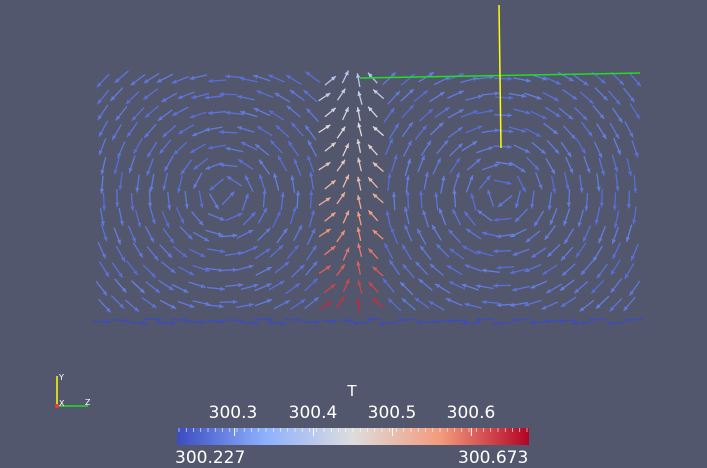 Image resolution: width=707 pixels, height=468 pixels. Describe the element at coordinates (313, 413) in the screenshot. I see `colorbar-tick-label: 300.4` at that location.